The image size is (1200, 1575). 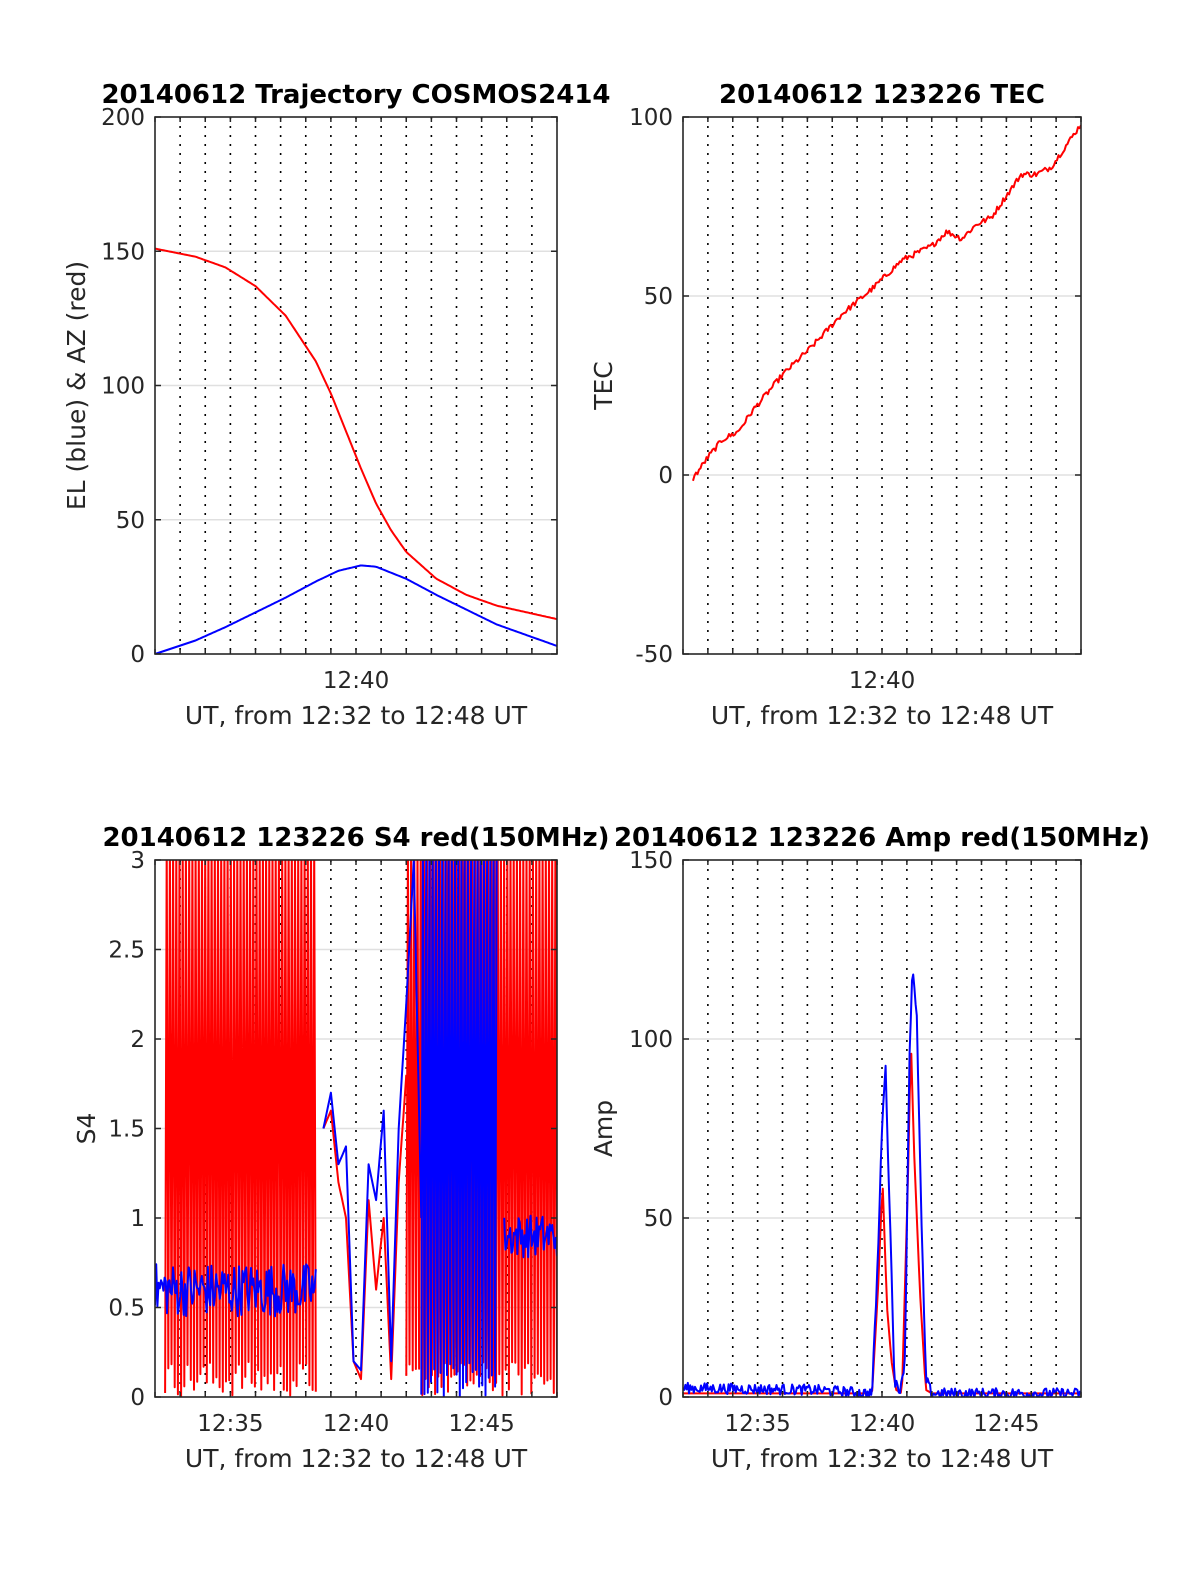 What do you see at coordinates (137, 1040) in the screenshot?
I see `y-tick-label: 2` at bounding box center [137, 1040].